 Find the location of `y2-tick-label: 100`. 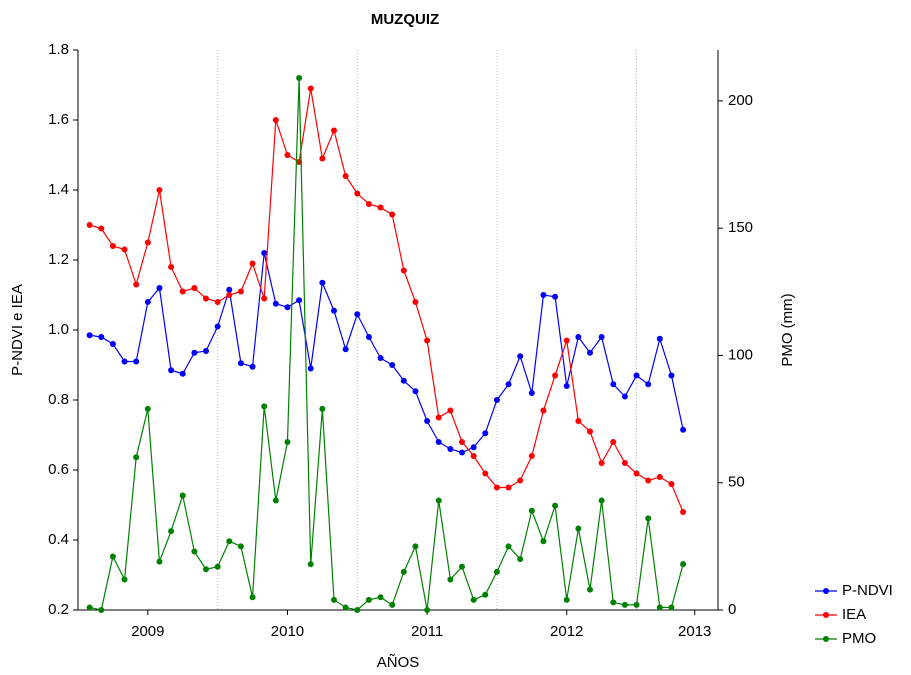

y2-tick-label: 100 is located at coordinates (740, 354).